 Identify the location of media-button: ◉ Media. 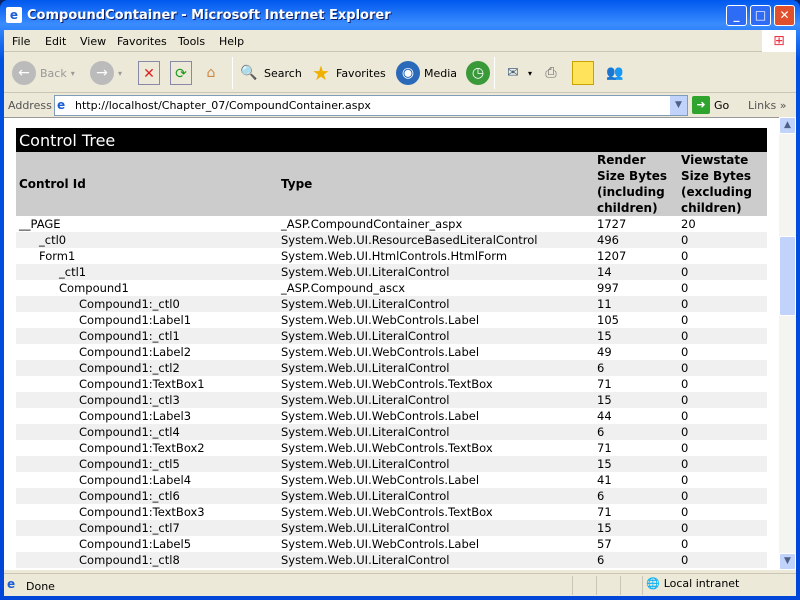
(426, 73).